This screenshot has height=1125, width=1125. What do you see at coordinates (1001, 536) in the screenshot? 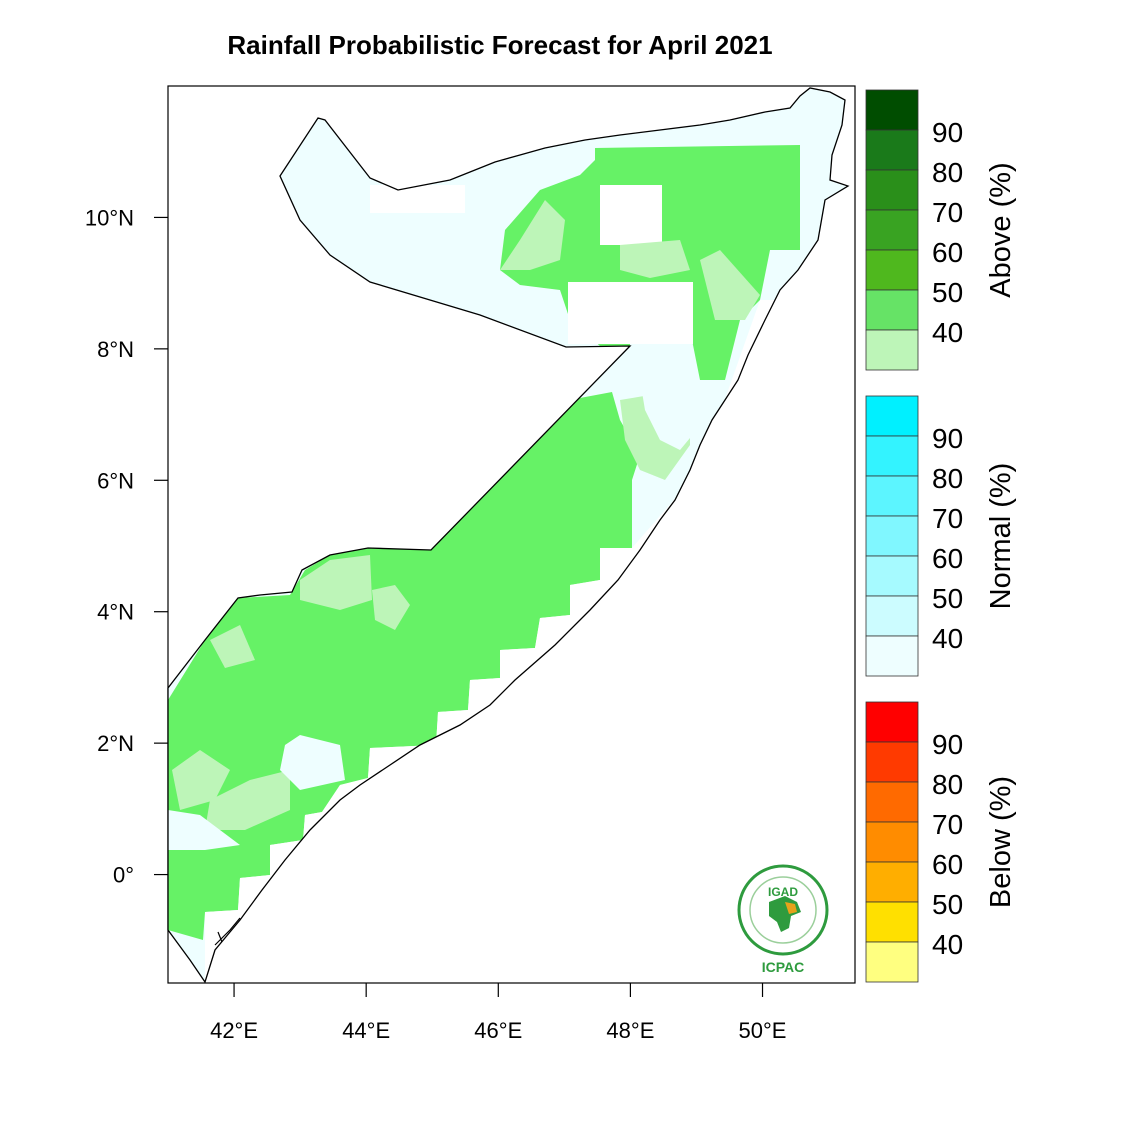
I see `legend-title: Normal (%)` at bounding box center [1001, 536].